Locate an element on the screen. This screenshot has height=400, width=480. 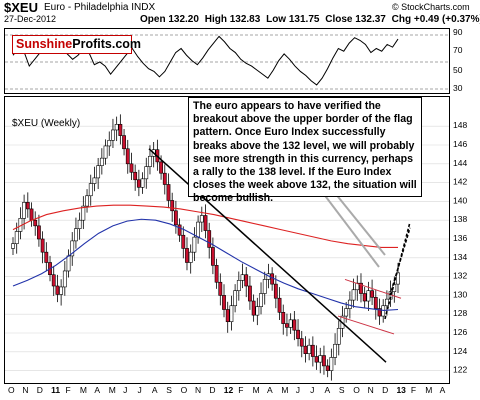
ma-long-line is located at coordinates (205, 226).